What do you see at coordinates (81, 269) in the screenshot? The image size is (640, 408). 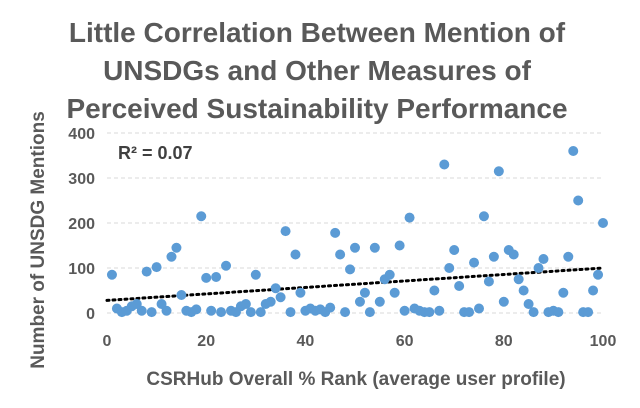 I see `y-tick-label: 100` at bounding box center [81, 269].